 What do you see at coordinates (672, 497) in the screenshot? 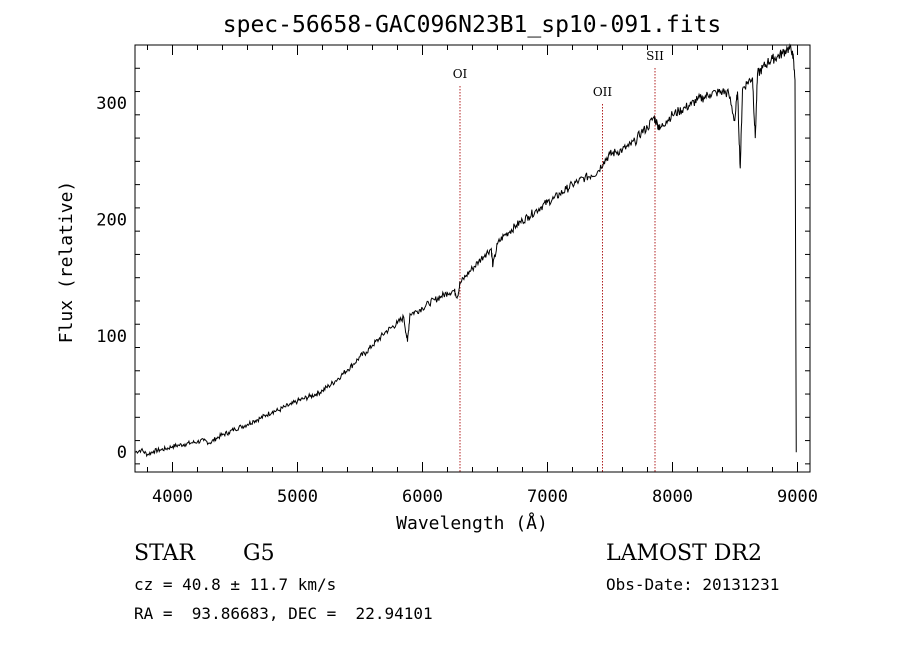
I see `x-tick-label: 8000` at bounding box center [672, 497].